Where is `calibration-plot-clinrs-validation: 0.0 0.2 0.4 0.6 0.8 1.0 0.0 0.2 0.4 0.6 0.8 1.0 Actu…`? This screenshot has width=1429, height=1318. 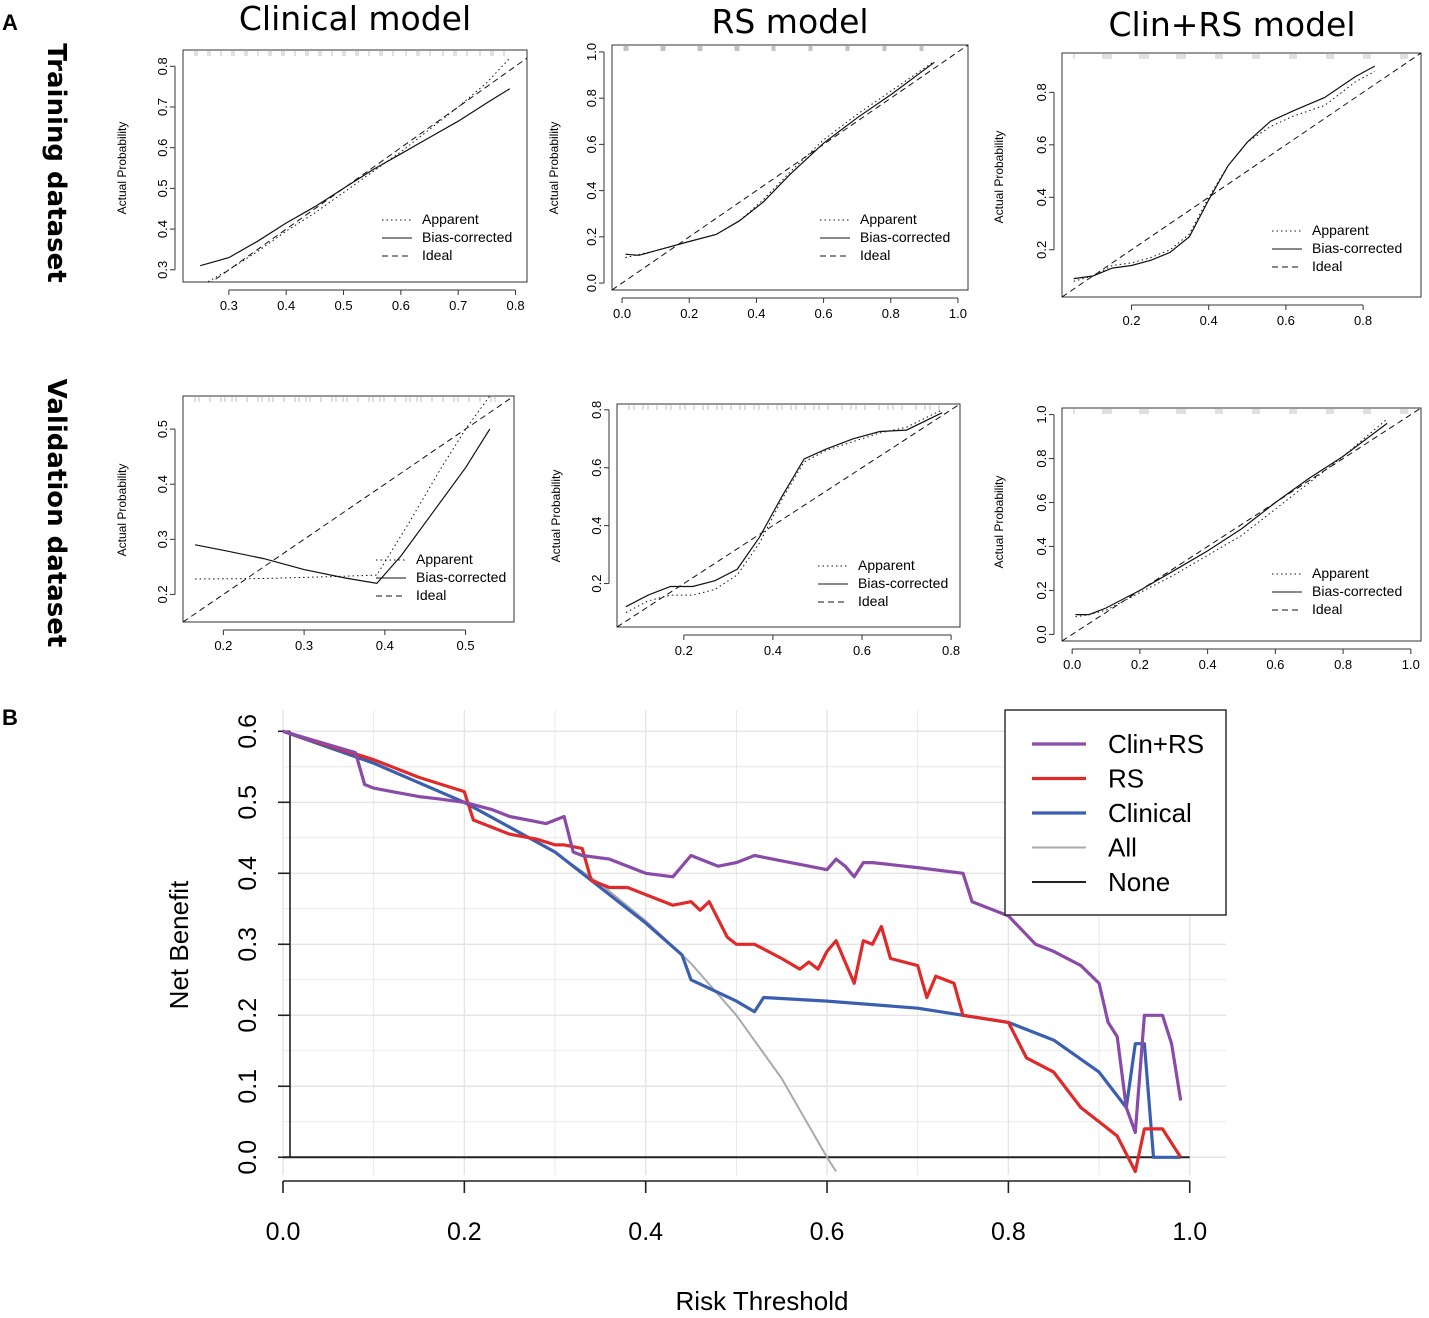 calibration-plot-clinrs-validation: 0.0 0.2 0.4 0.6 0.8 1.0 0.0 0.2 0.4 0.6 0.8 1.0 Actu… is located at coordinates (1207, 539).